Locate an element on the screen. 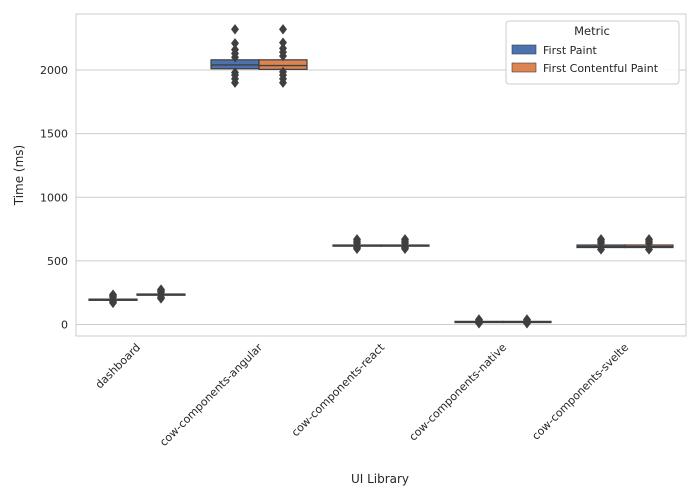  legend-items: First Paint First Contentful Paint is located at coordinates (585, 59).